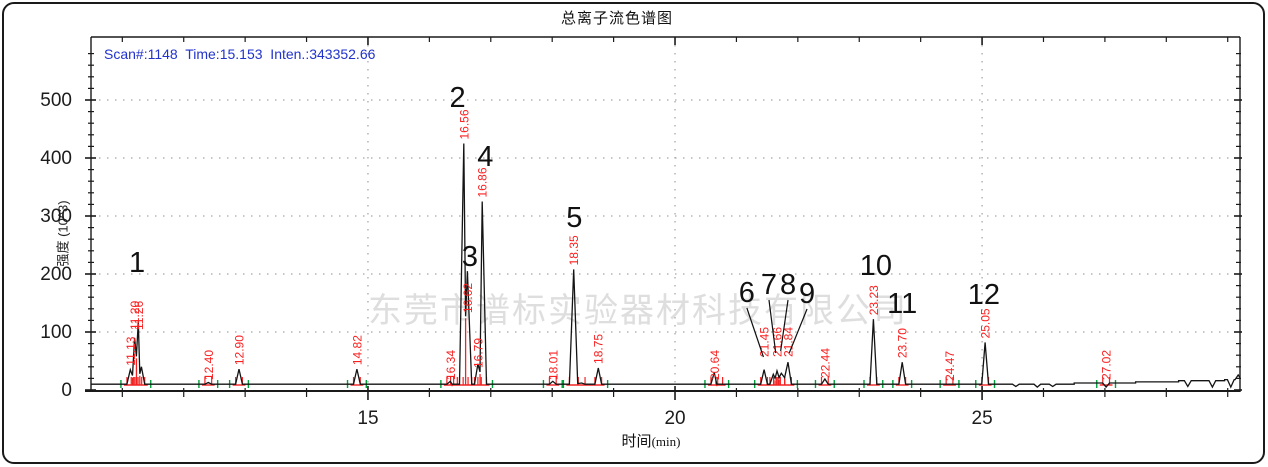  What do you see at coordinates (56, 332) in the screenshot?
I see `y-tick-label: 100` at bounding box center [56, 332].